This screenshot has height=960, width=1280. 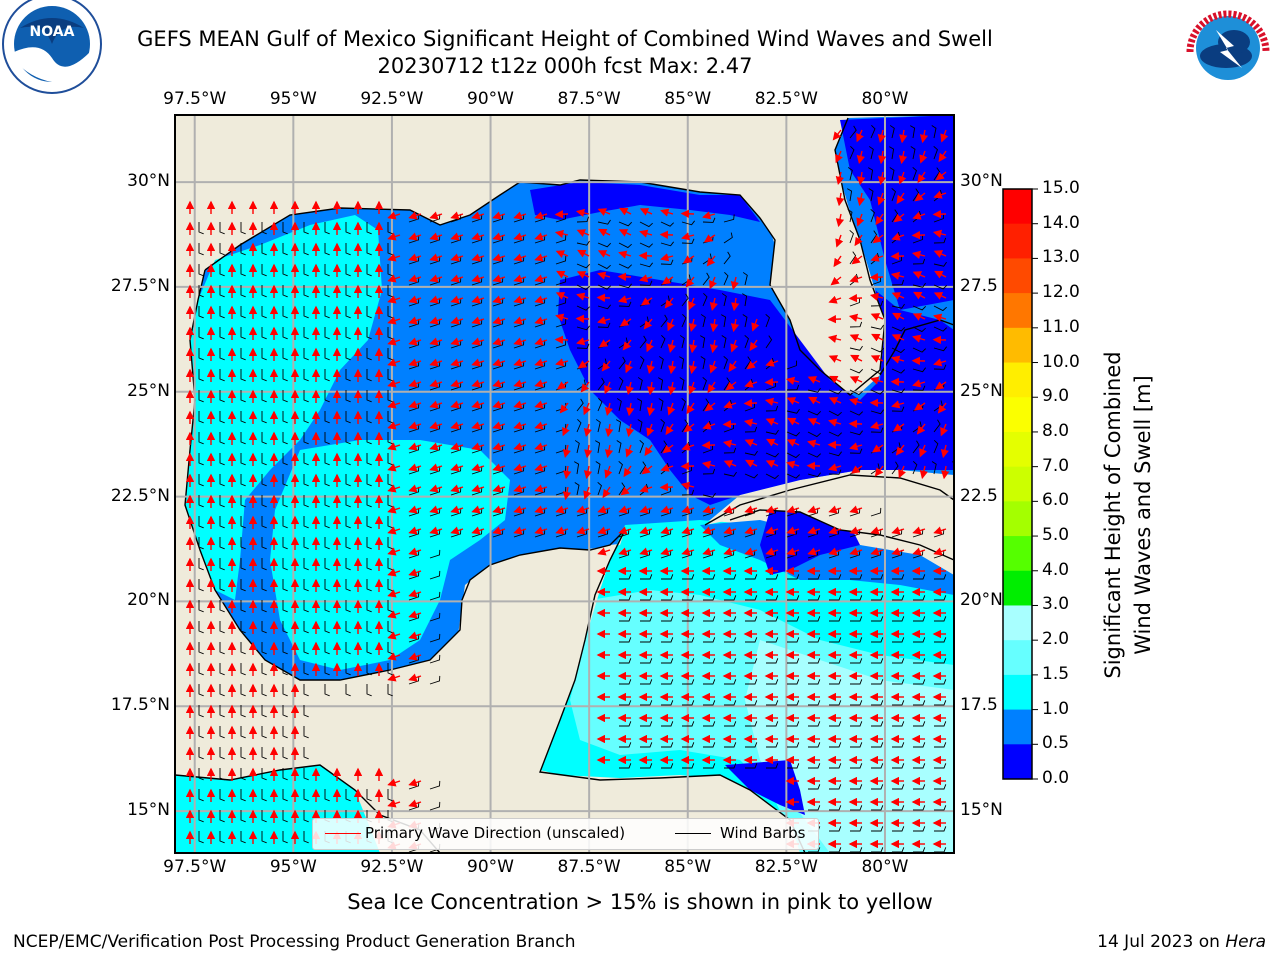 What do you see at coordinates (1056, 396) in the screenshot?
I see `colorbar-label: 9.0` at bounding box center [1056, 396].